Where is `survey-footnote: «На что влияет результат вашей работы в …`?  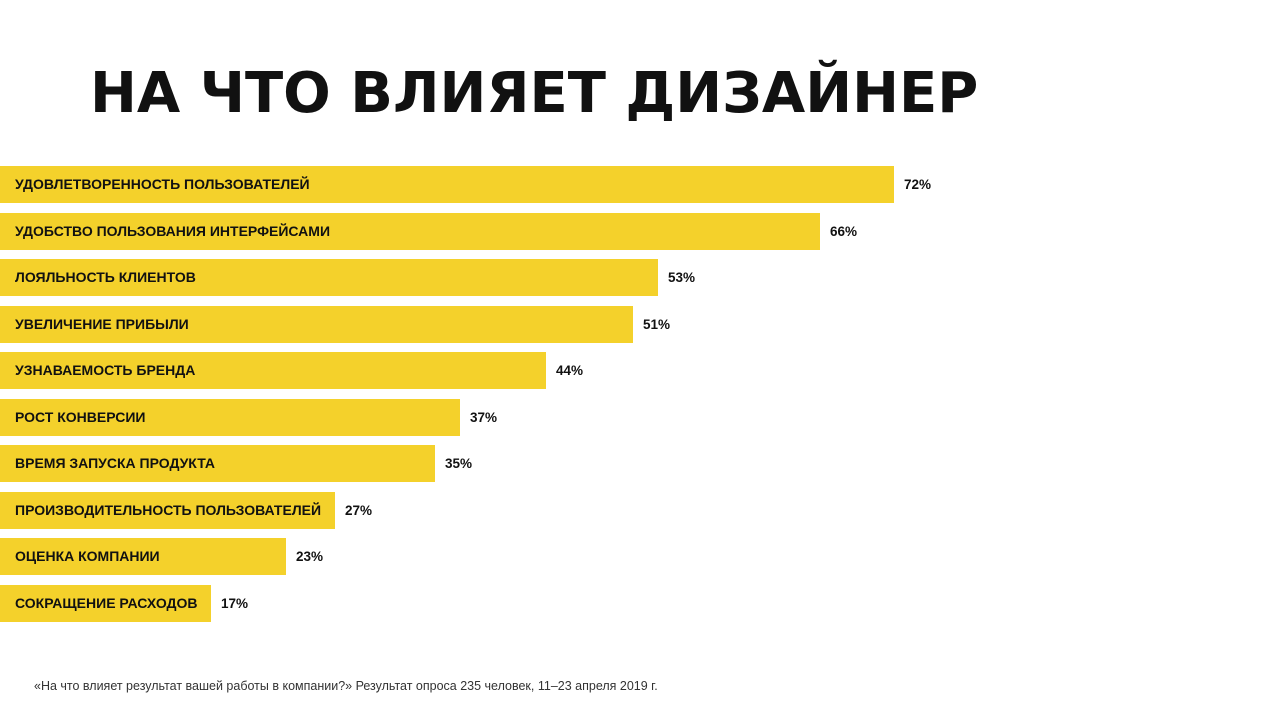 survey-footnote: «На что влияет результат вашей работы в … is located at coordinates (346, 686).